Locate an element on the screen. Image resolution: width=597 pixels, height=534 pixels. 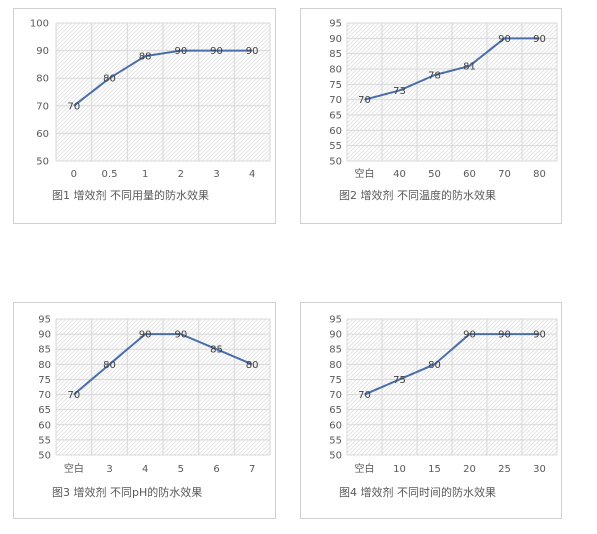
data-label: 88 is located at coordinates (145, 57).